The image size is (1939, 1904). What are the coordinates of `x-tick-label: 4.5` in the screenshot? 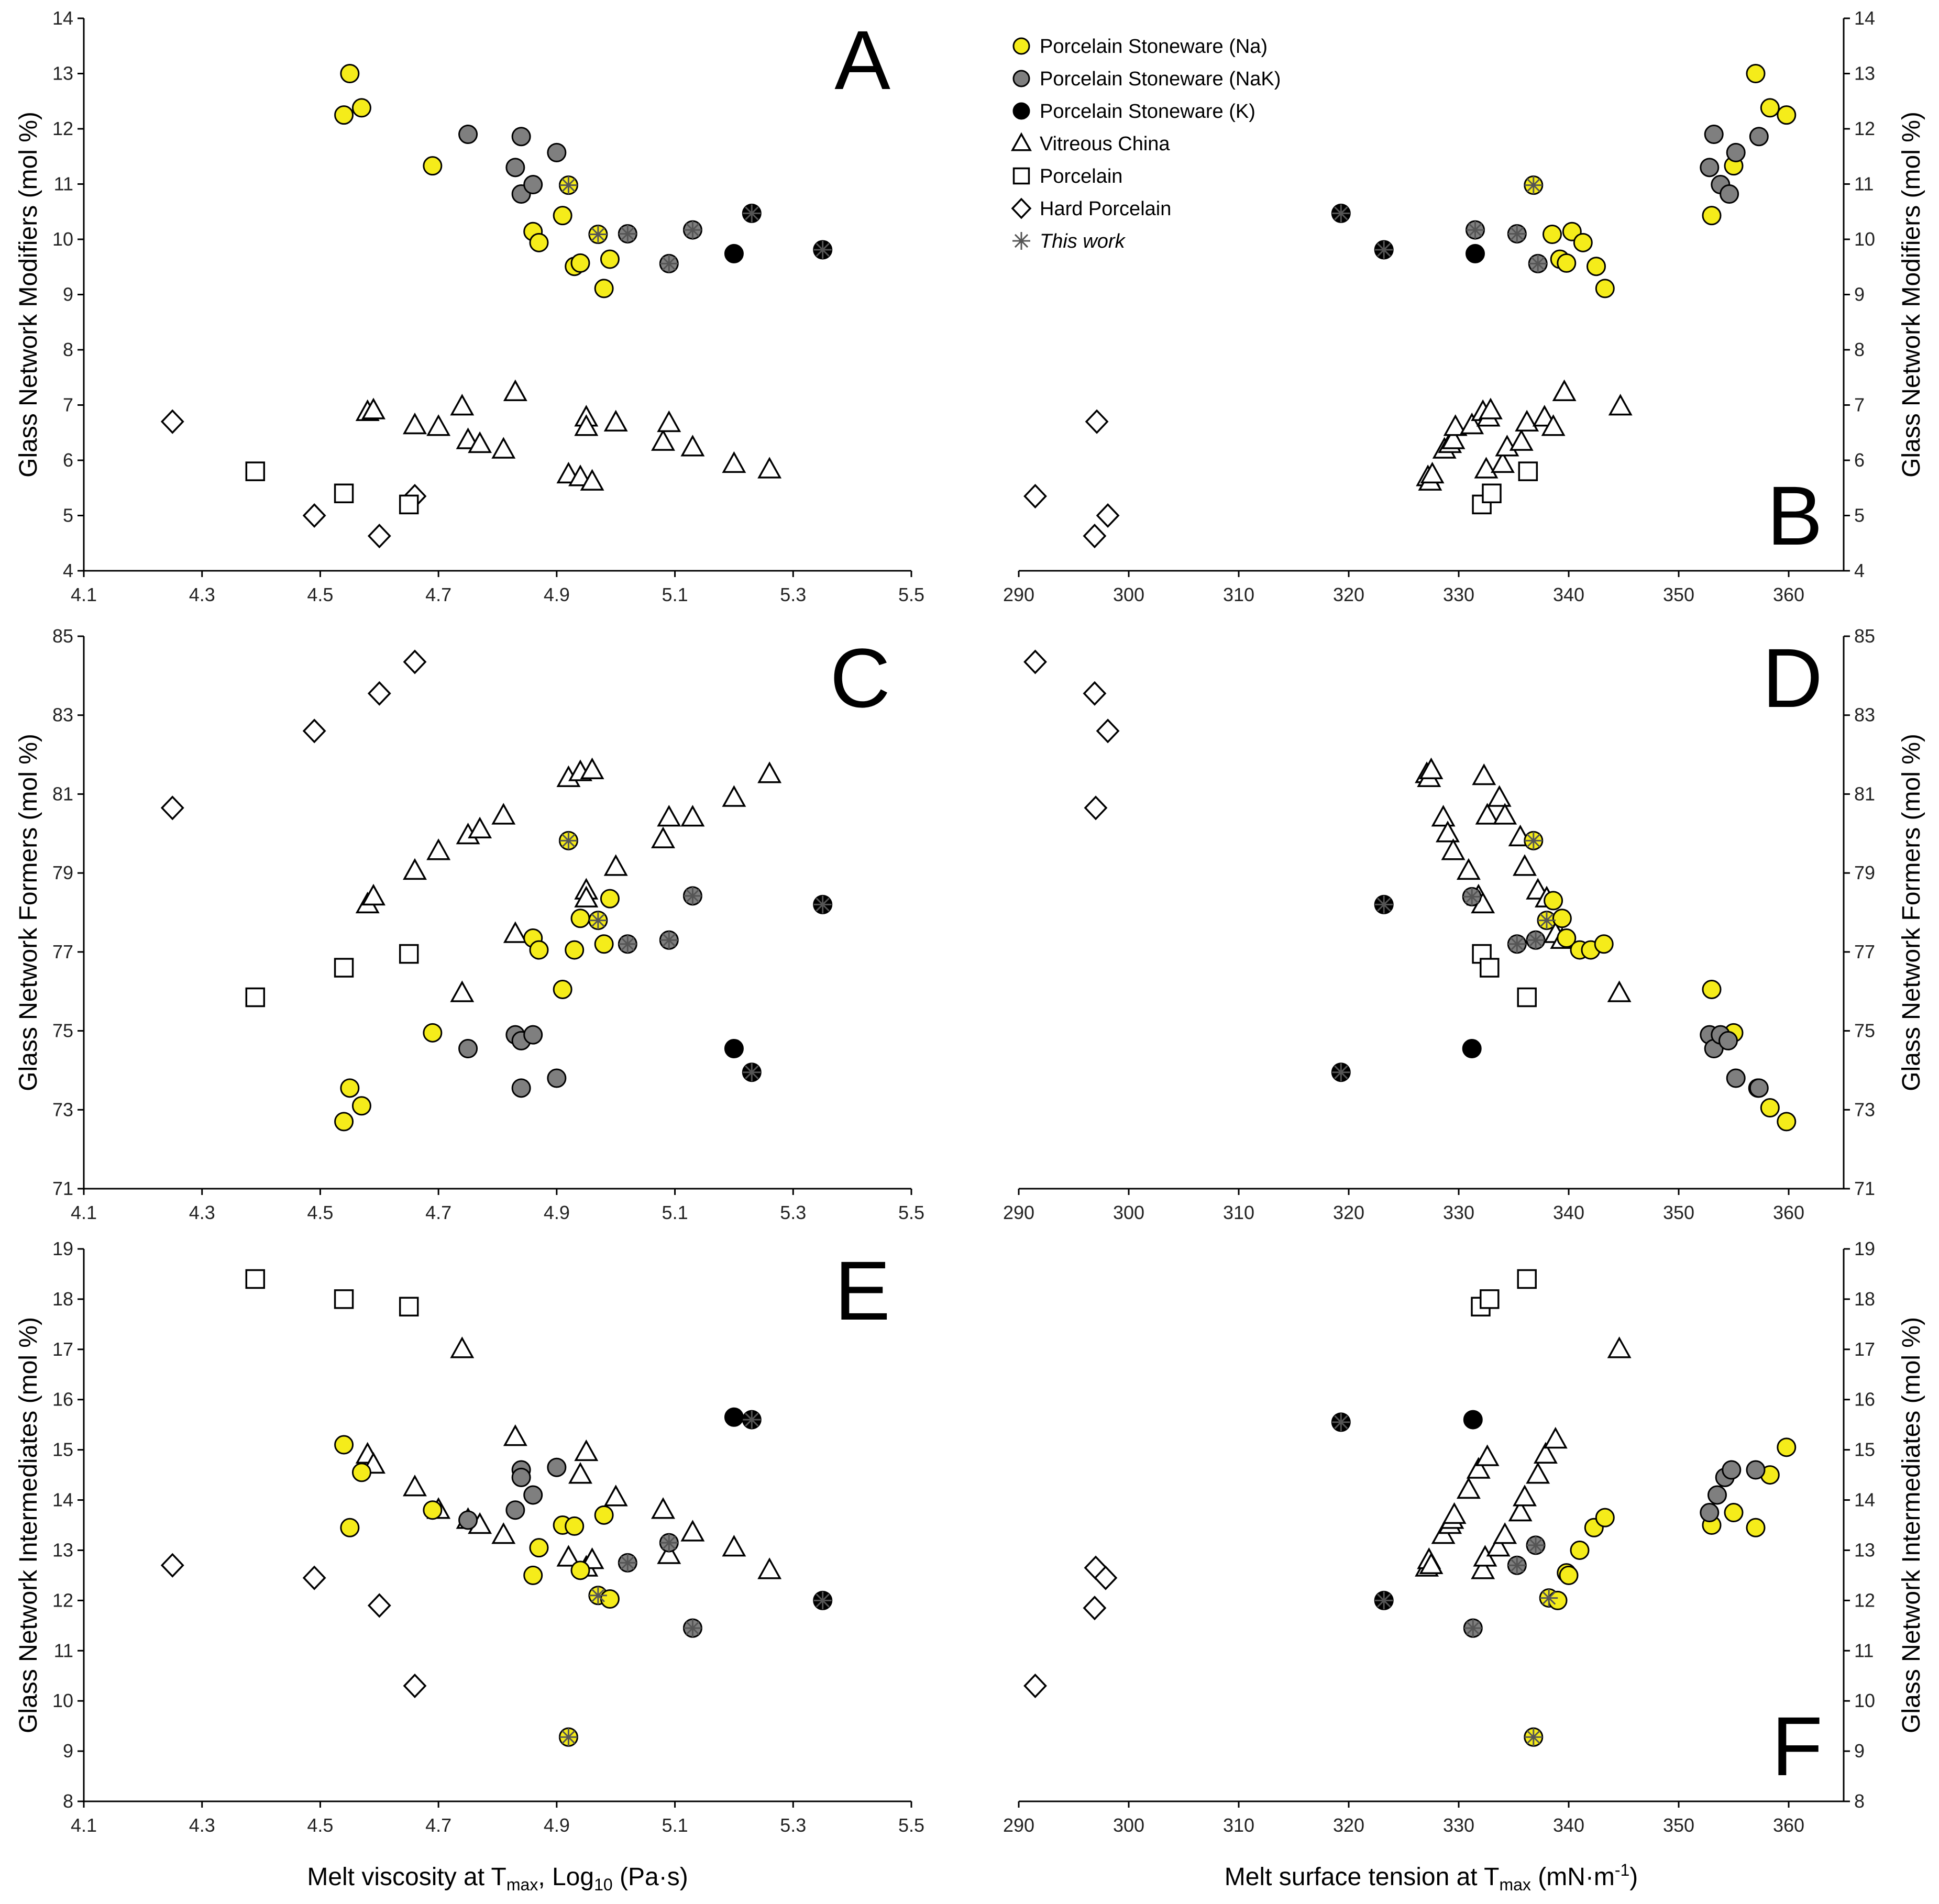 It's located at (320, 1825).